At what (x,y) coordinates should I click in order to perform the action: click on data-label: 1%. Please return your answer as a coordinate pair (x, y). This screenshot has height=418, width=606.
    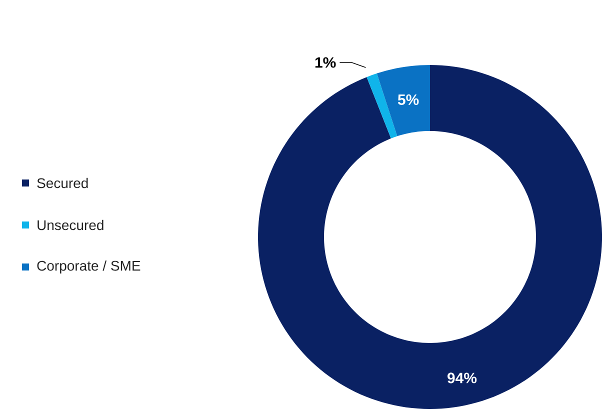
    Looking at the image, I should click on (325, 62).